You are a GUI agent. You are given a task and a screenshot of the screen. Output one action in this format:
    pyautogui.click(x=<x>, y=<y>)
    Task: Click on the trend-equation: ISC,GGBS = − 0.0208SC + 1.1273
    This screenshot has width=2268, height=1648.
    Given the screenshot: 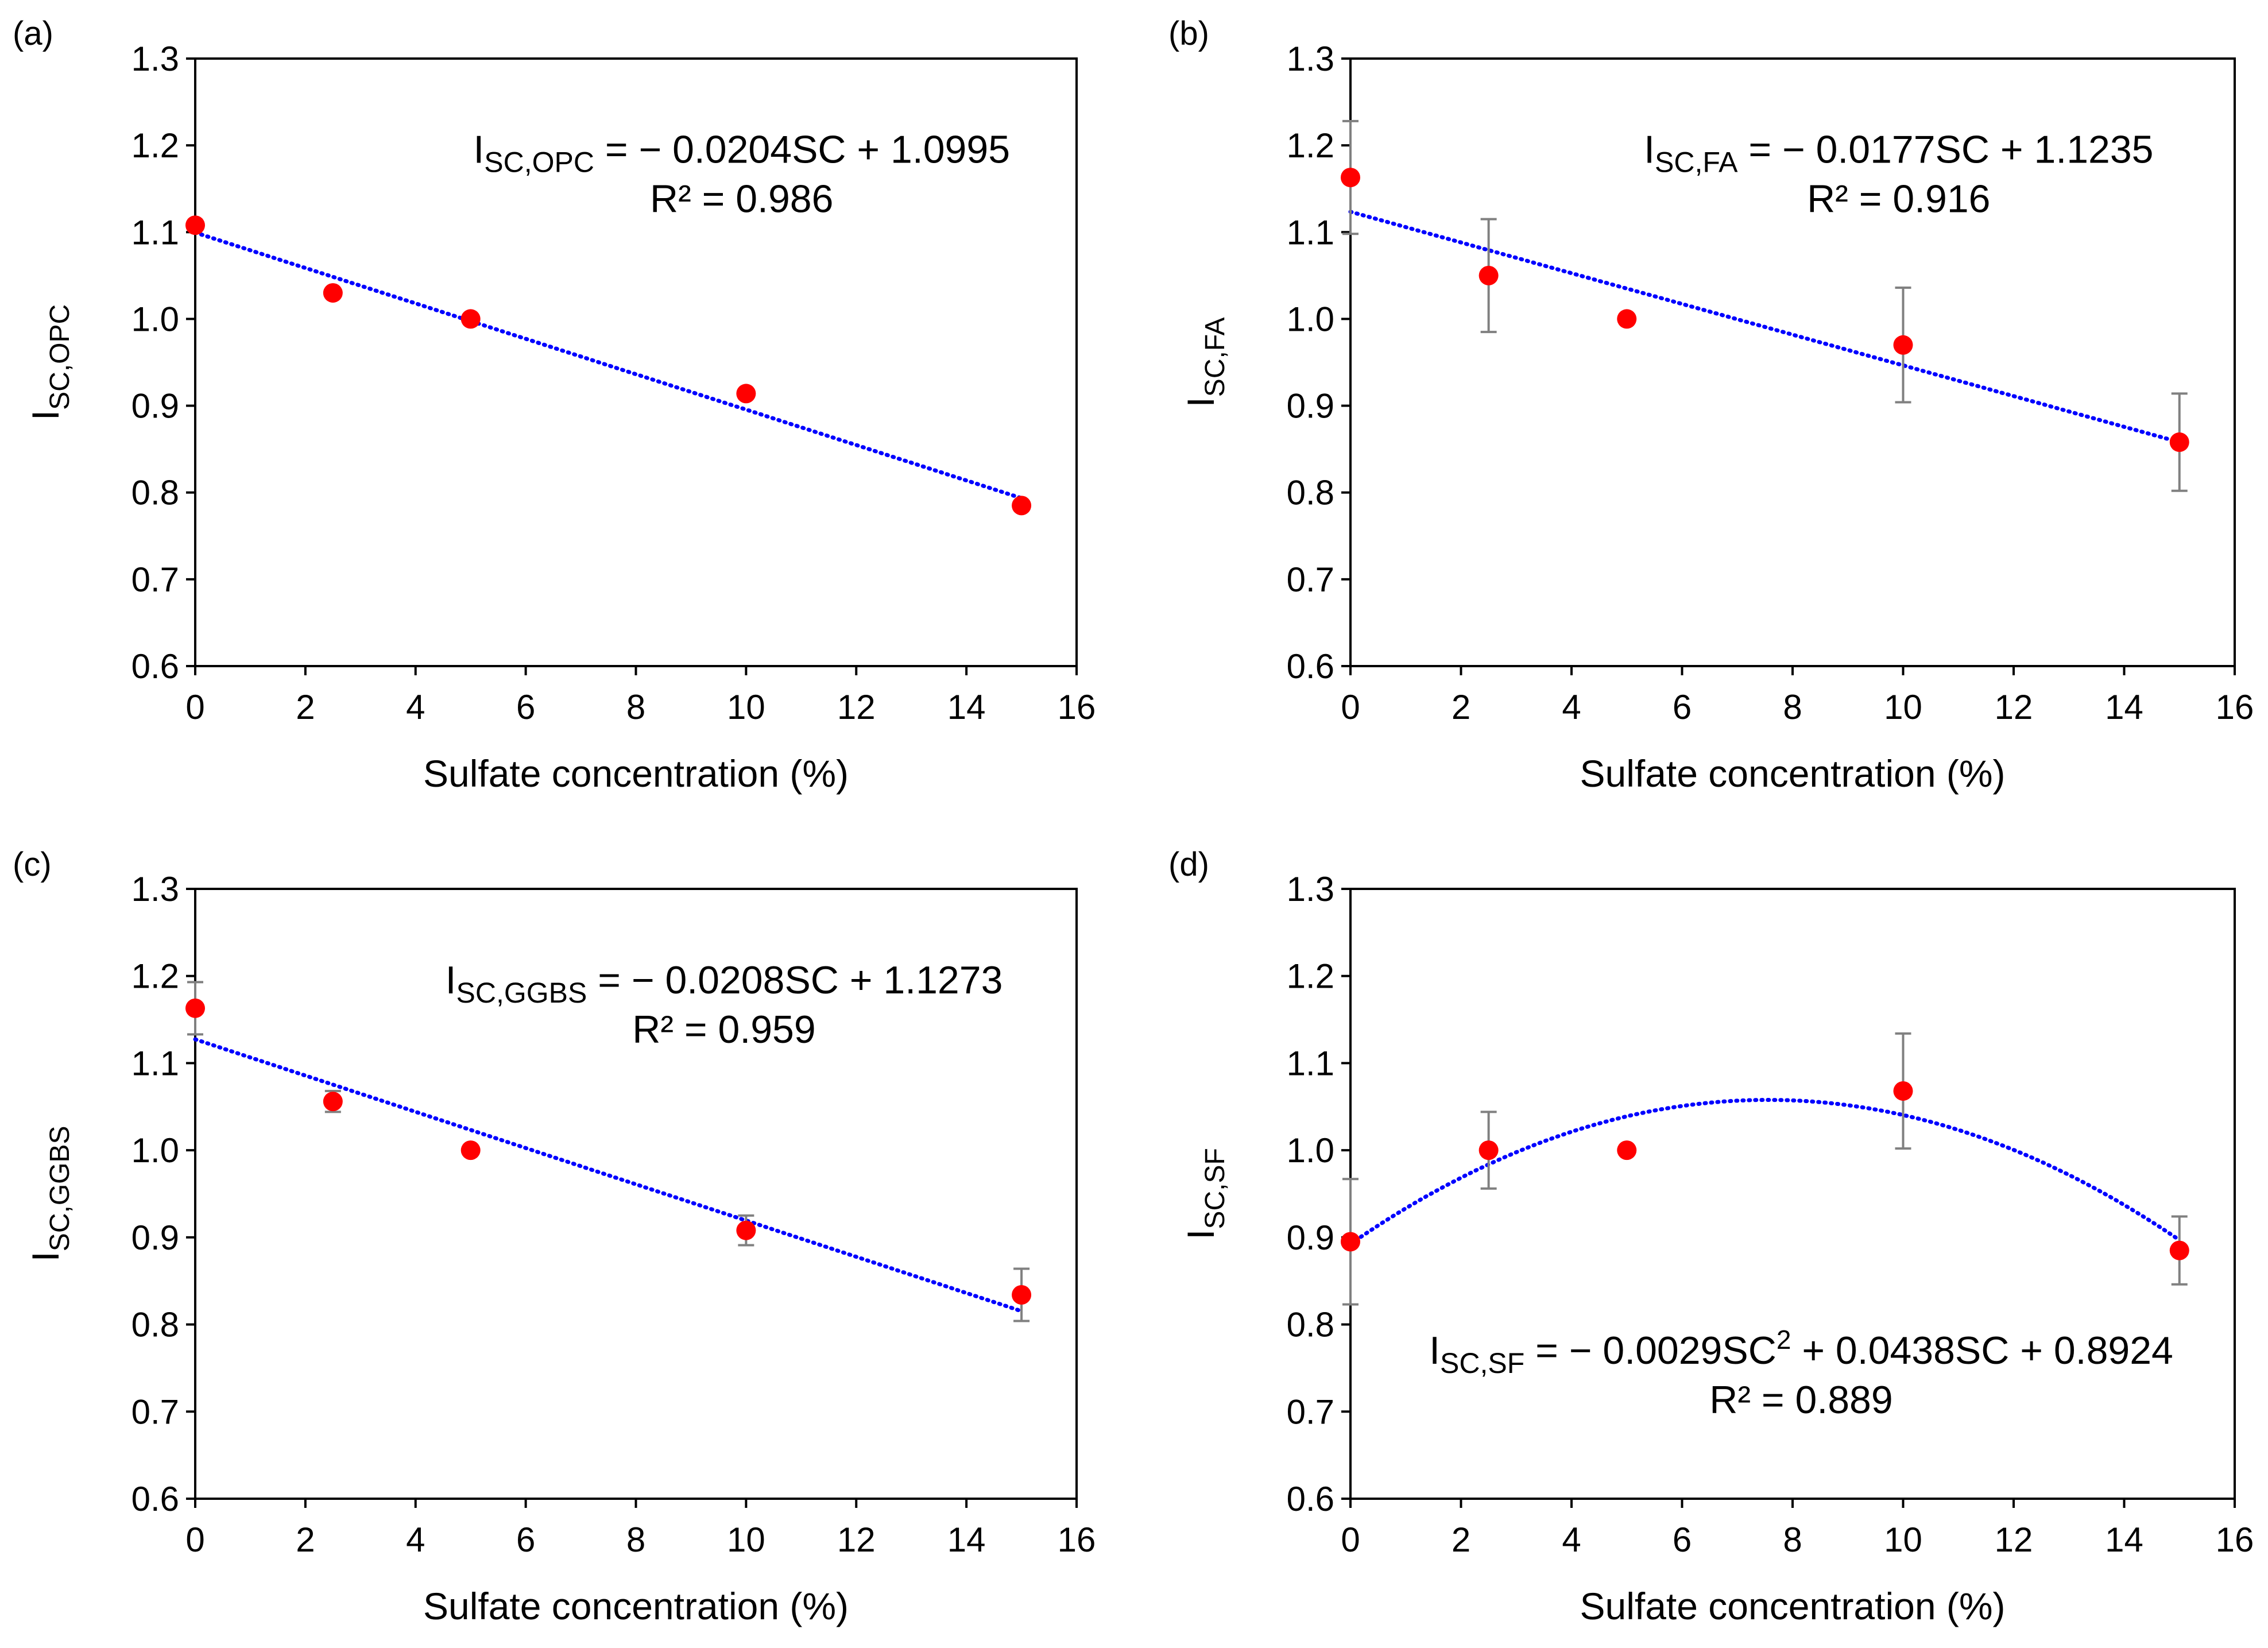 What is the action you would take?
    pyautogui.click(x=724, y=984)
    